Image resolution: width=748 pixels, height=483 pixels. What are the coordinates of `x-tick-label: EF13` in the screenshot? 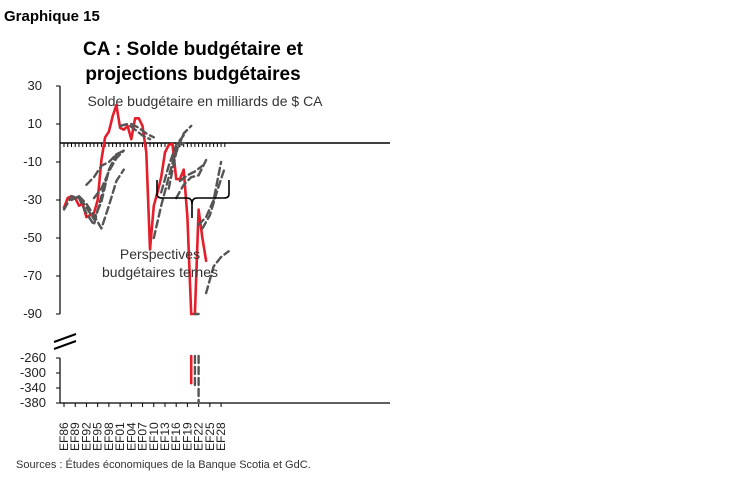 It's located at (165, 436).